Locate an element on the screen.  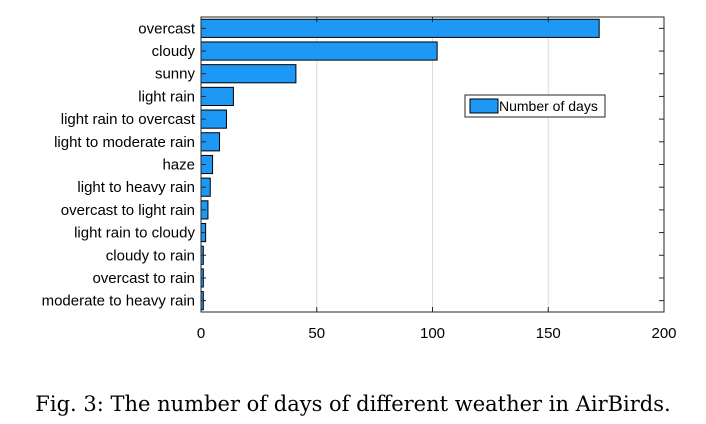
x-tick-label: 100 is located at coordinates (432, 333).